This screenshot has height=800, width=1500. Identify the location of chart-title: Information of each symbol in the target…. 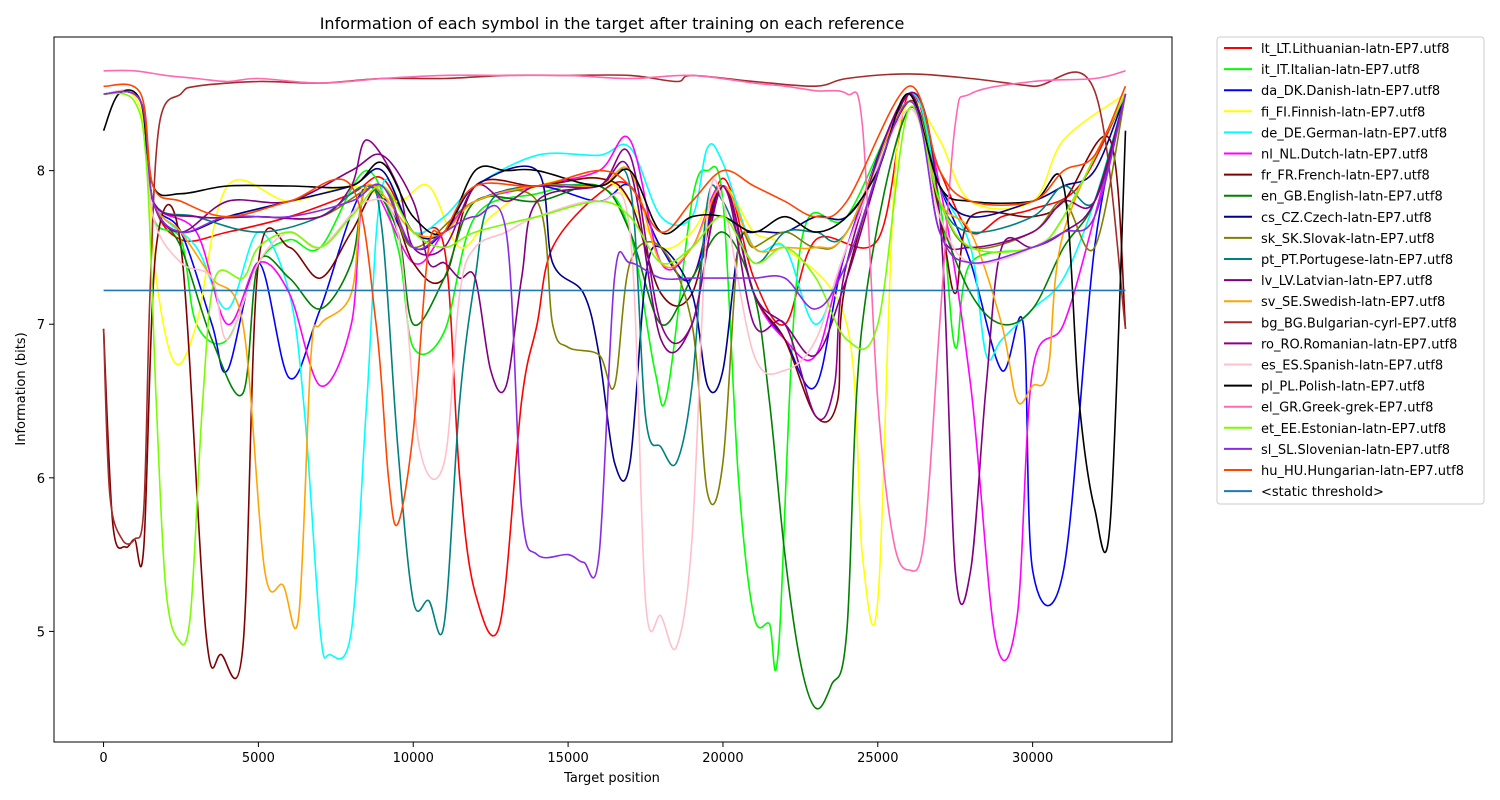
(612, 23).